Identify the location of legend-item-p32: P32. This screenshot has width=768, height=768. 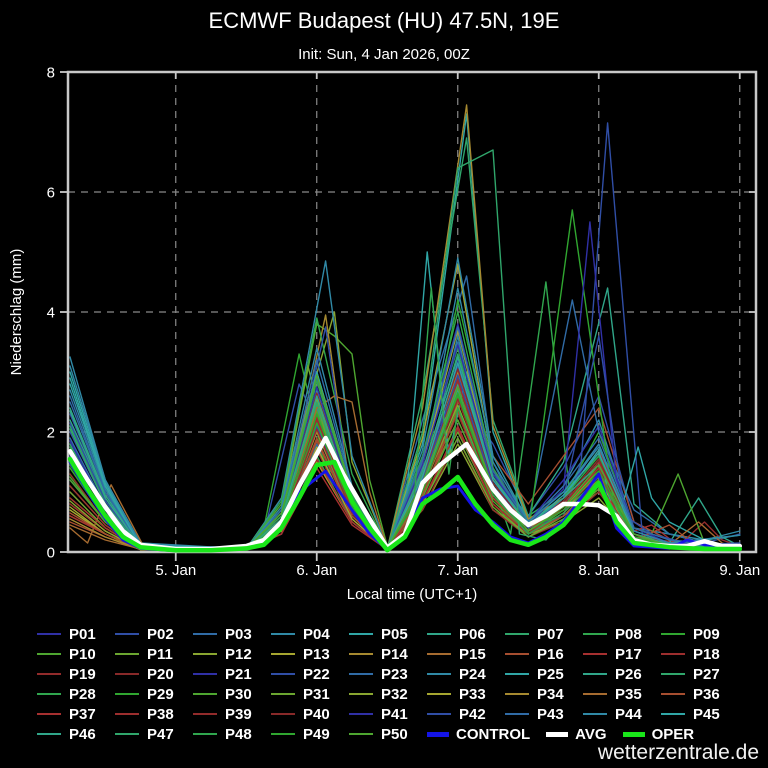
(388, 694).